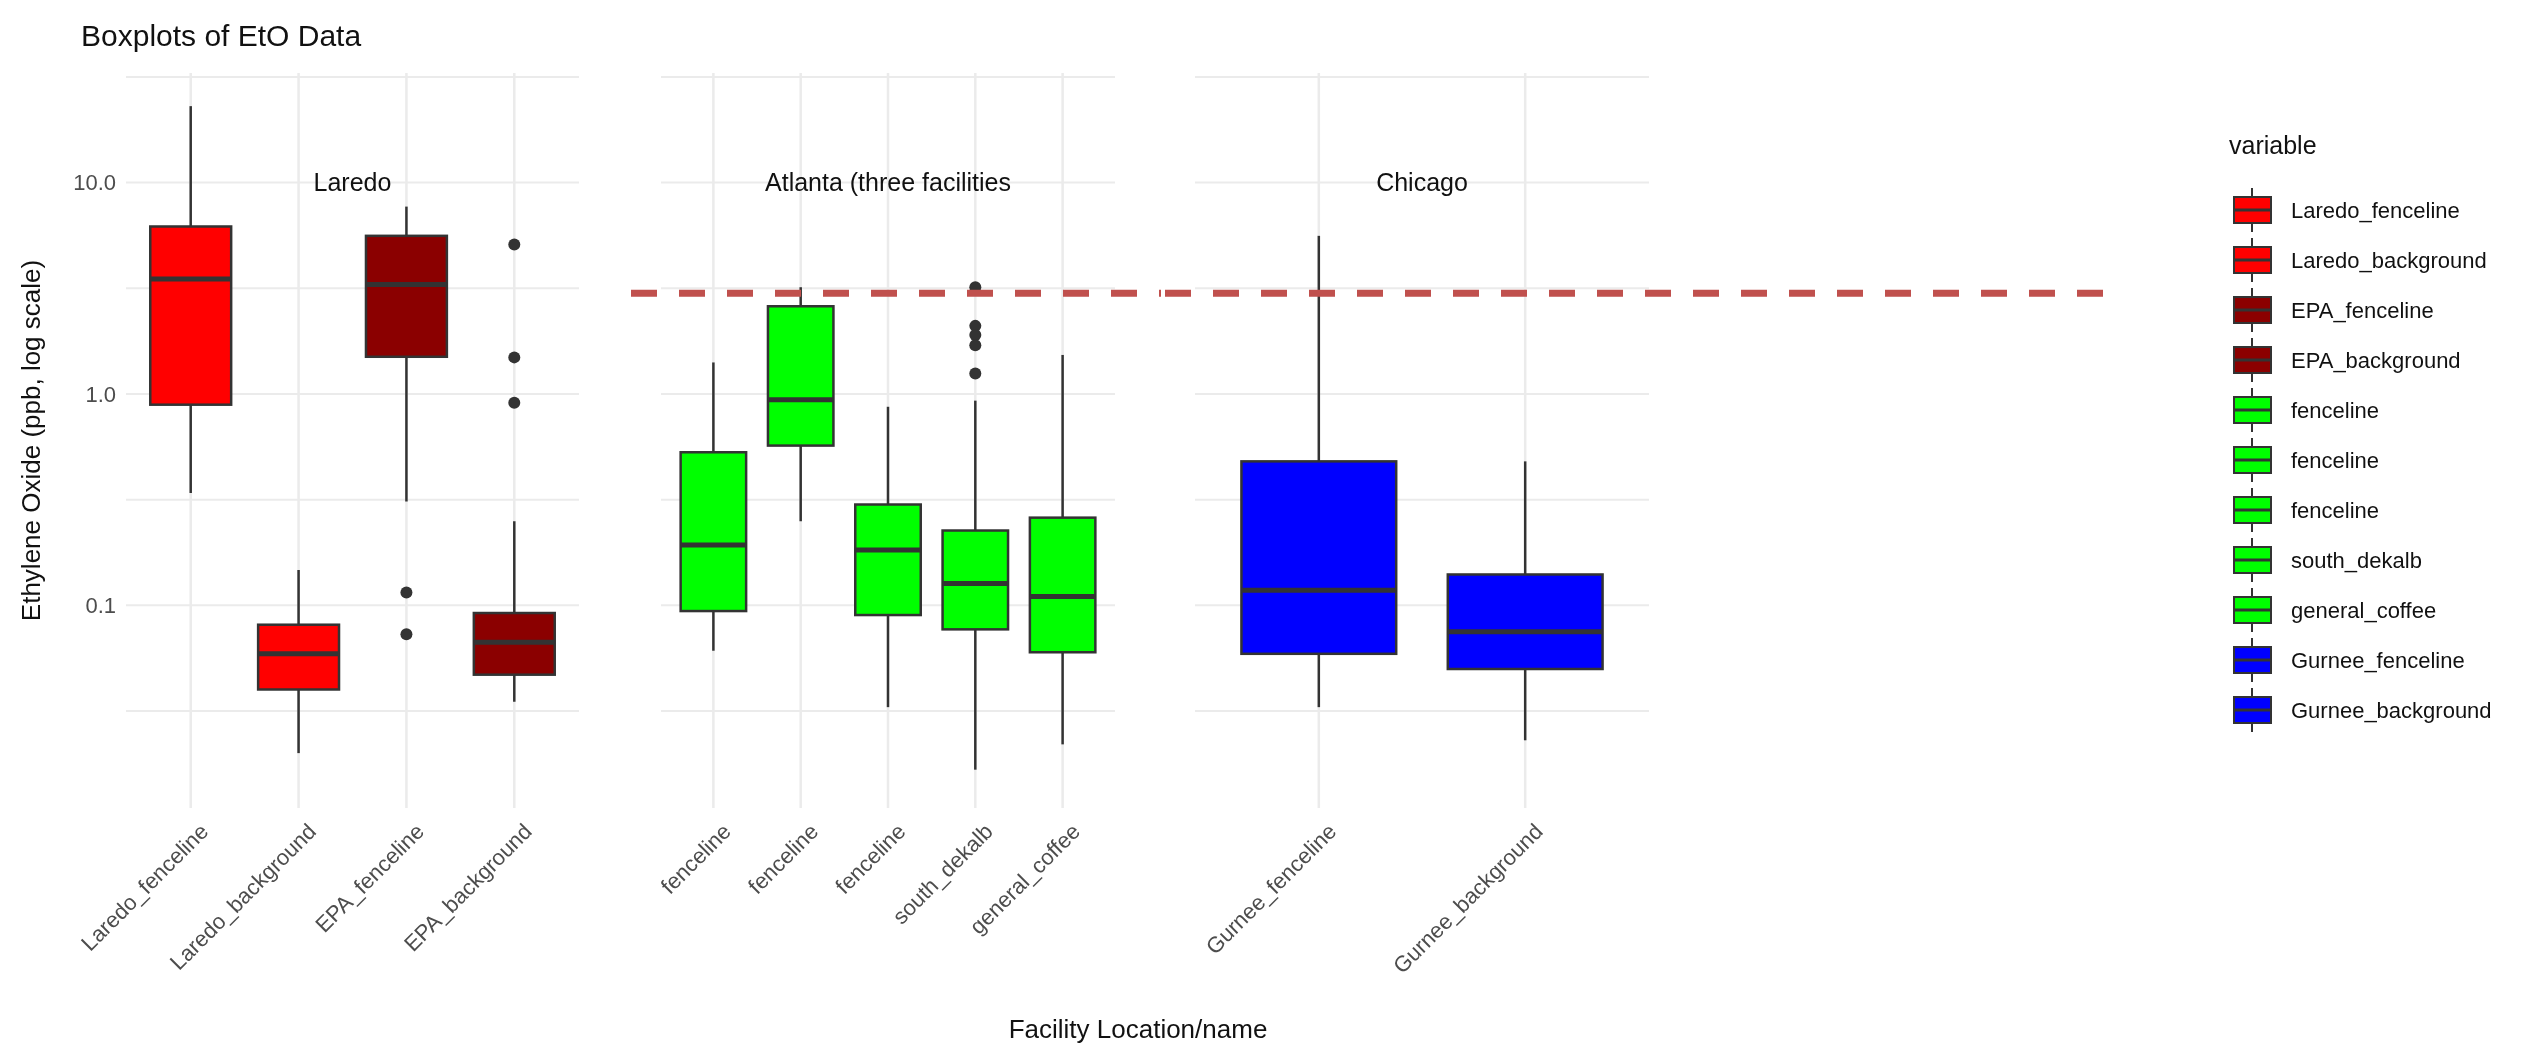  What do you see at coordinates (2391, 710) in the screenshot?
I see `category-label: Gurnee_background` at bounding box center [2391, 710].